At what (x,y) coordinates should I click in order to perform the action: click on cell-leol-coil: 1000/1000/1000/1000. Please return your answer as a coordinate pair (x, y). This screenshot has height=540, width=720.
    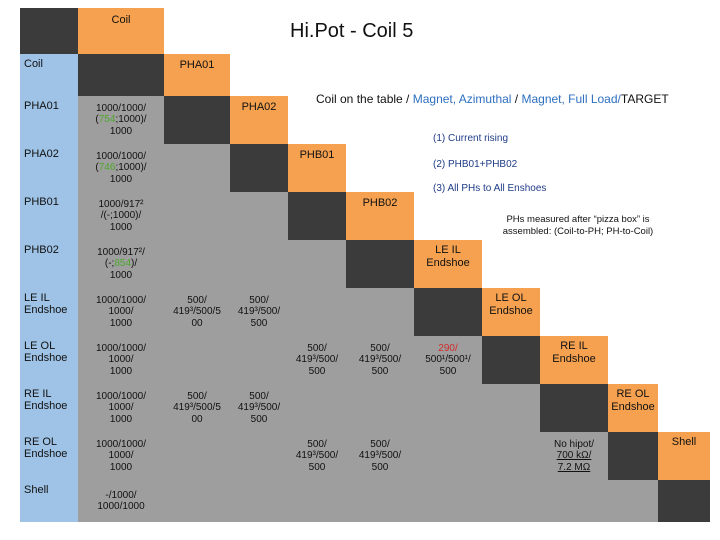
    Looking at the image, I should click on (121, 360).